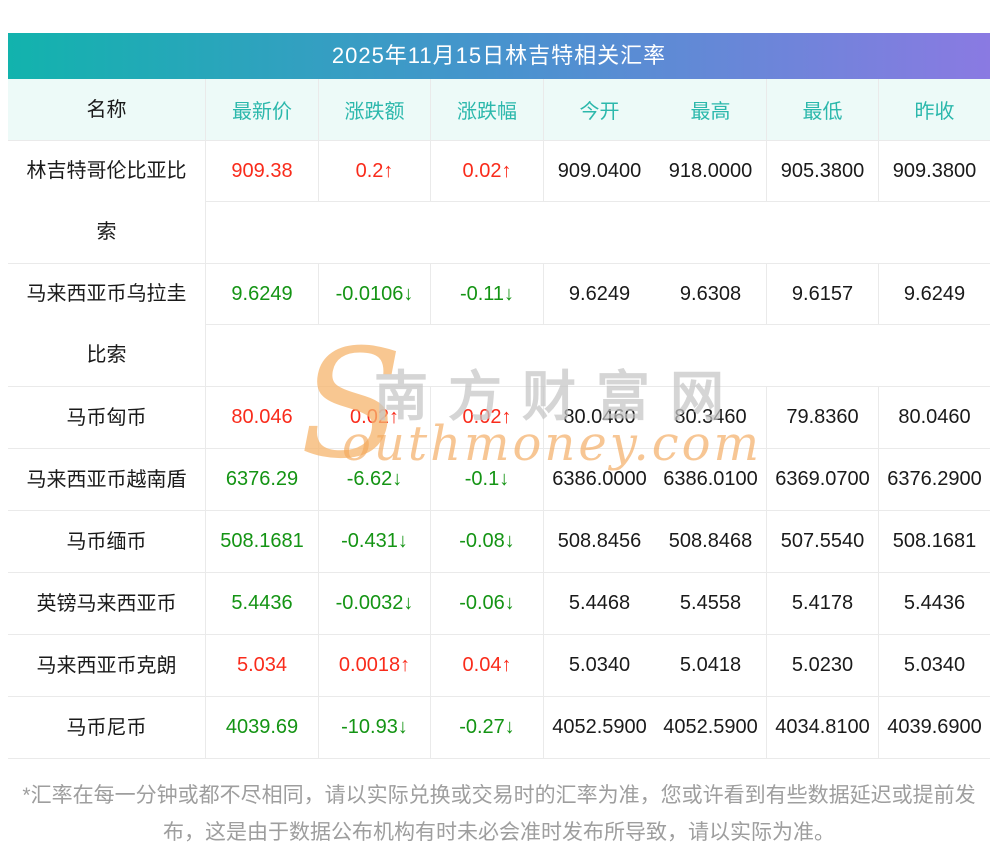 The height and width of the screenshot is (853, 1000). I want to click on cell-change-percent: -0.27↓, so click(486, 727).